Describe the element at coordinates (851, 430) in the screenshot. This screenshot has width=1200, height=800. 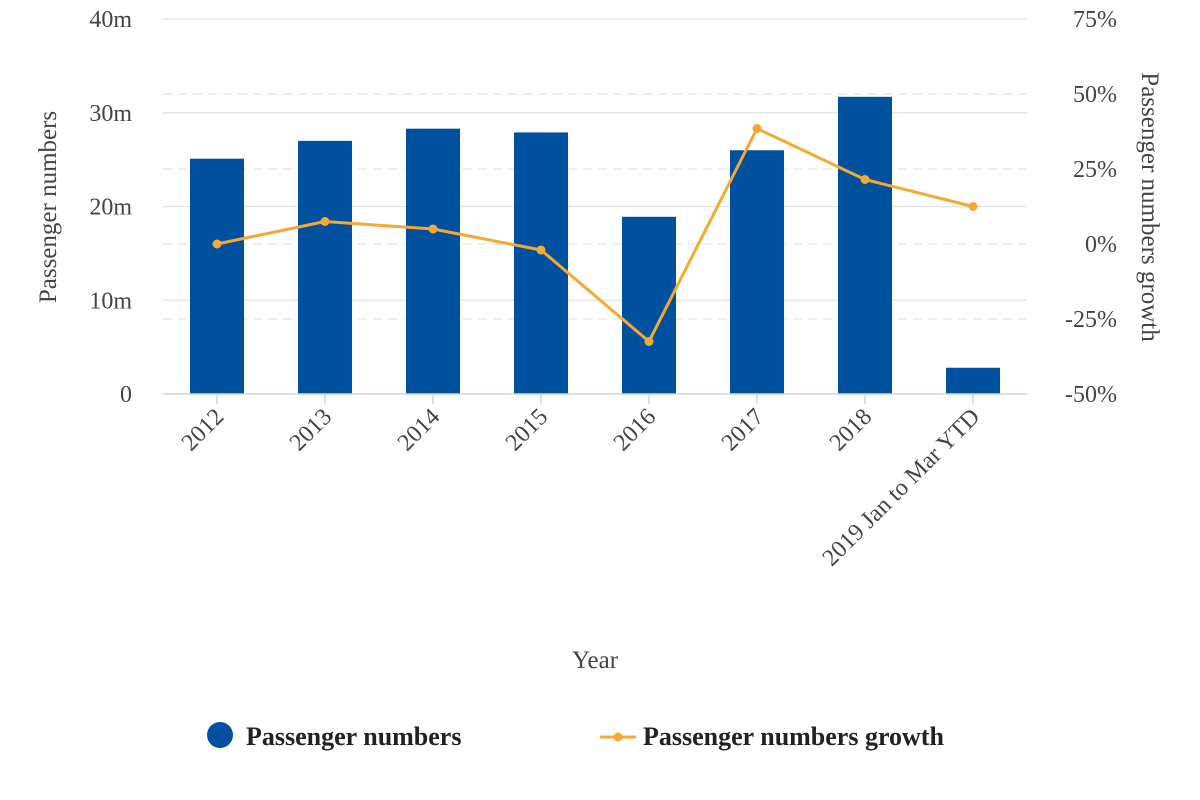
I see `x-tick-label: 2018` at that location.